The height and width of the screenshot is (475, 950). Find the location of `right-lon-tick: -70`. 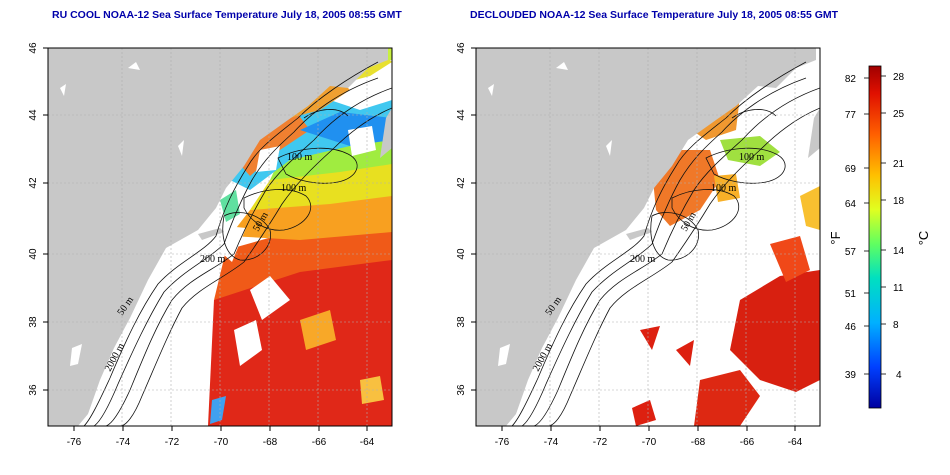

right-lon-tick: -70 is located at coordinates (649, 442).